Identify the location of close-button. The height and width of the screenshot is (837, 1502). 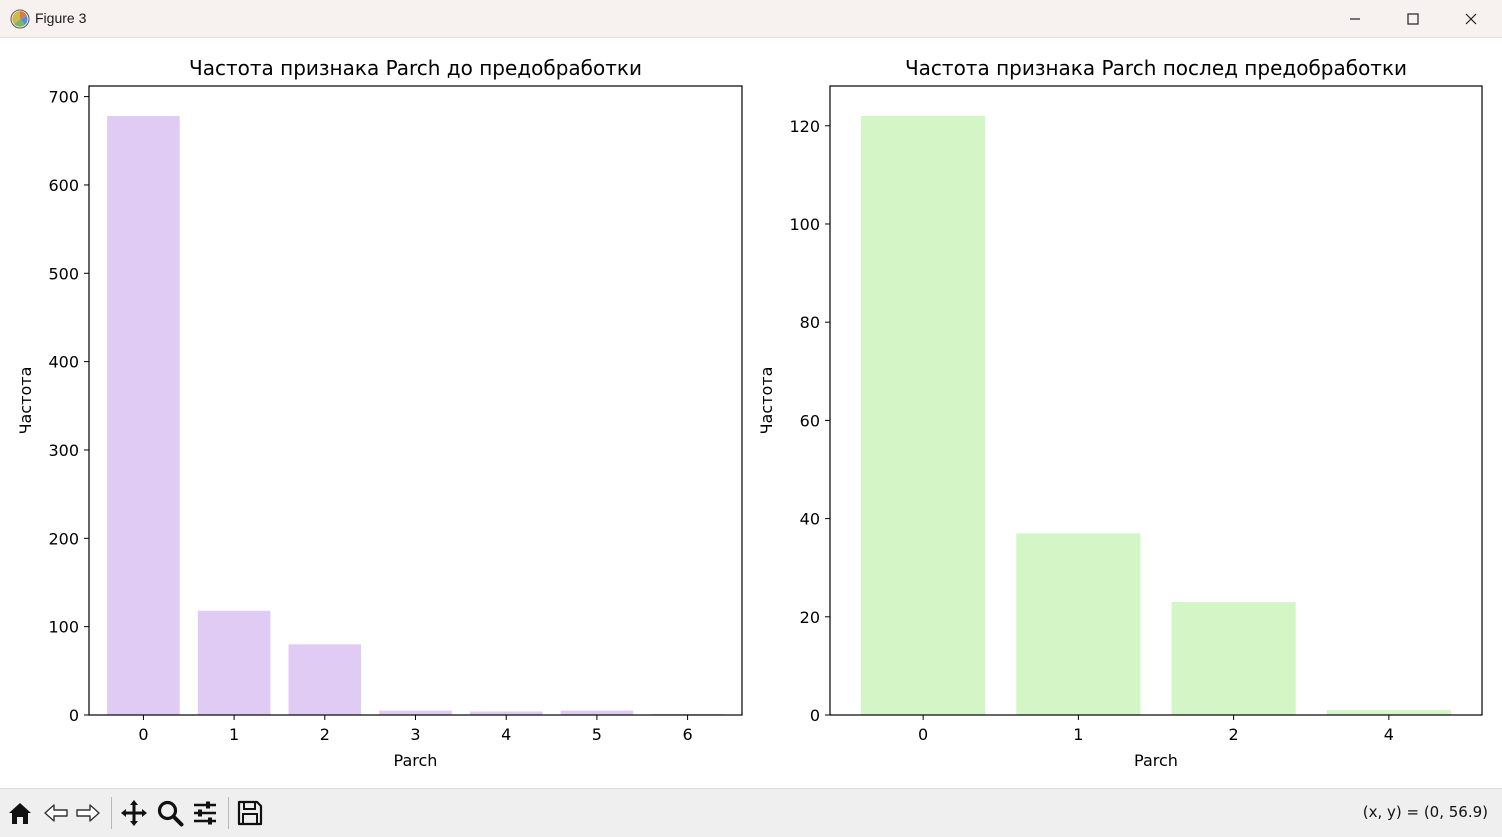
(1471, 19).